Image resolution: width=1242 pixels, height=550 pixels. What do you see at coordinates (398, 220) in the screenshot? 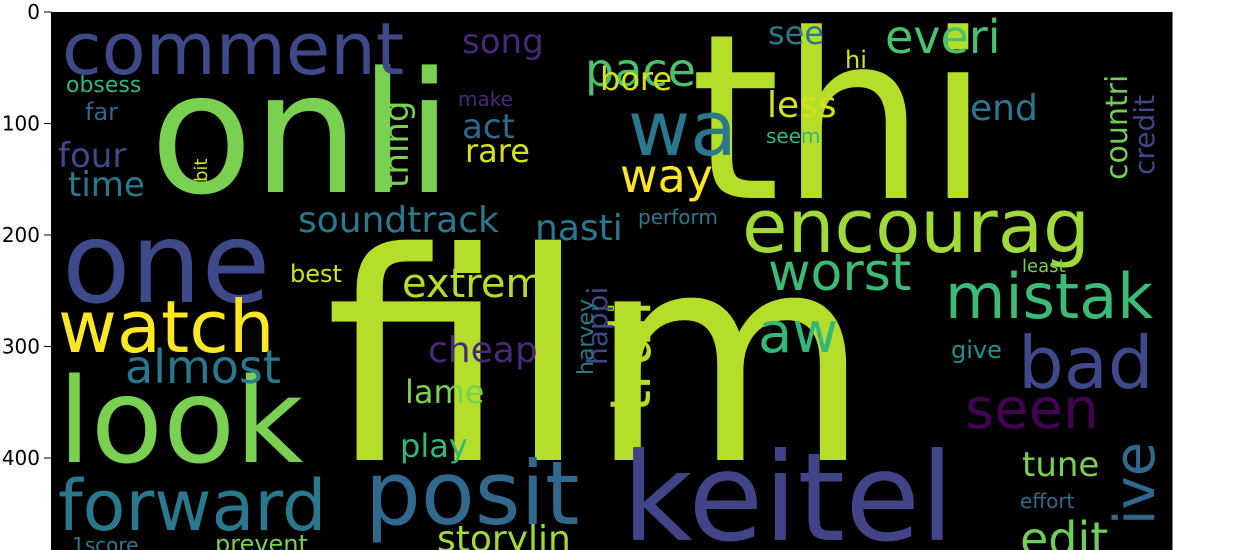
I see `word-soundtrack: soundtrack` at bounding box center [398, 220].